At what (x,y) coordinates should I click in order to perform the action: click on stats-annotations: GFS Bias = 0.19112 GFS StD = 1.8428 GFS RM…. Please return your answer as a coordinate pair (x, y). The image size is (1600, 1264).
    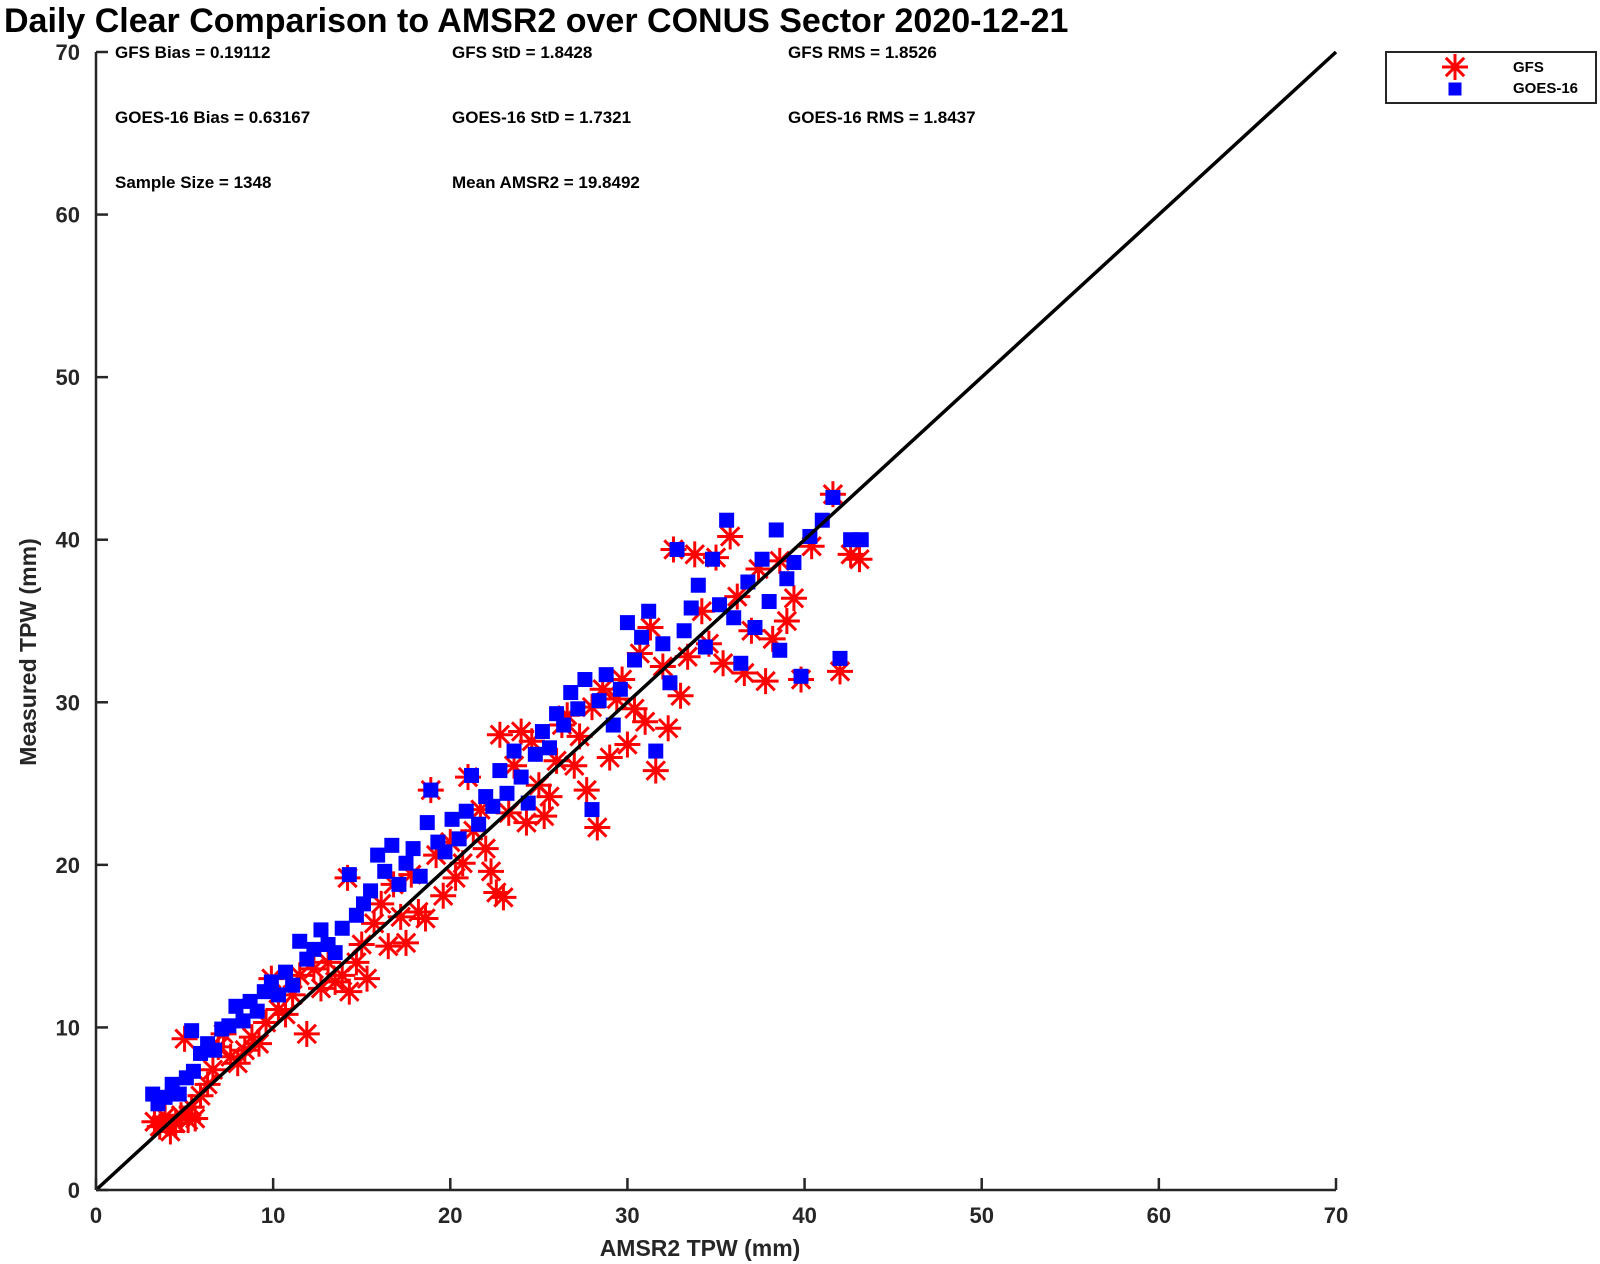
    Looking at the image, I should click on (545, 117).